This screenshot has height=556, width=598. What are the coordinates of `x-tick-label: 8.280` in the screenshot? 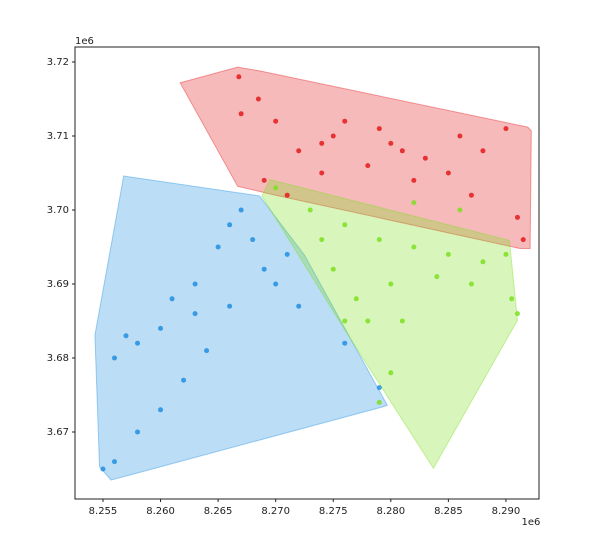 It's located at (390, 511).